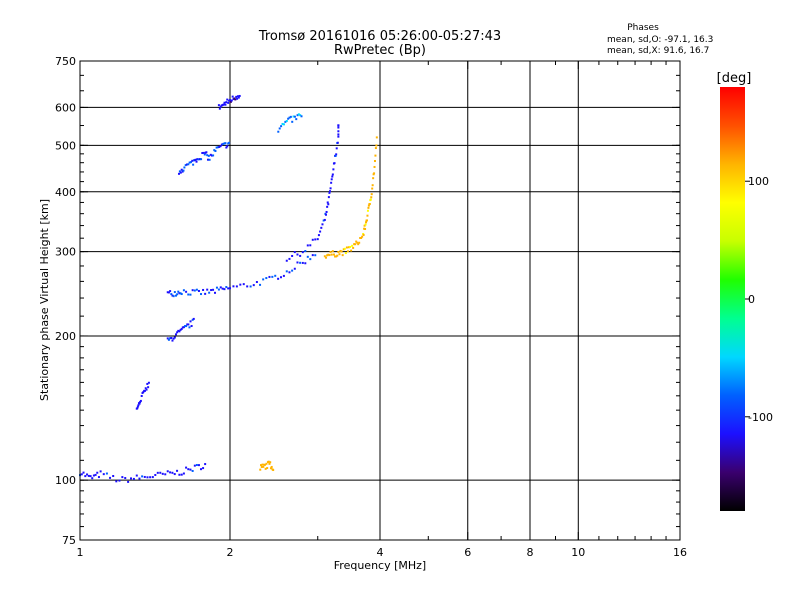  I want to click on phases-title: Phases, so click(643, 28).